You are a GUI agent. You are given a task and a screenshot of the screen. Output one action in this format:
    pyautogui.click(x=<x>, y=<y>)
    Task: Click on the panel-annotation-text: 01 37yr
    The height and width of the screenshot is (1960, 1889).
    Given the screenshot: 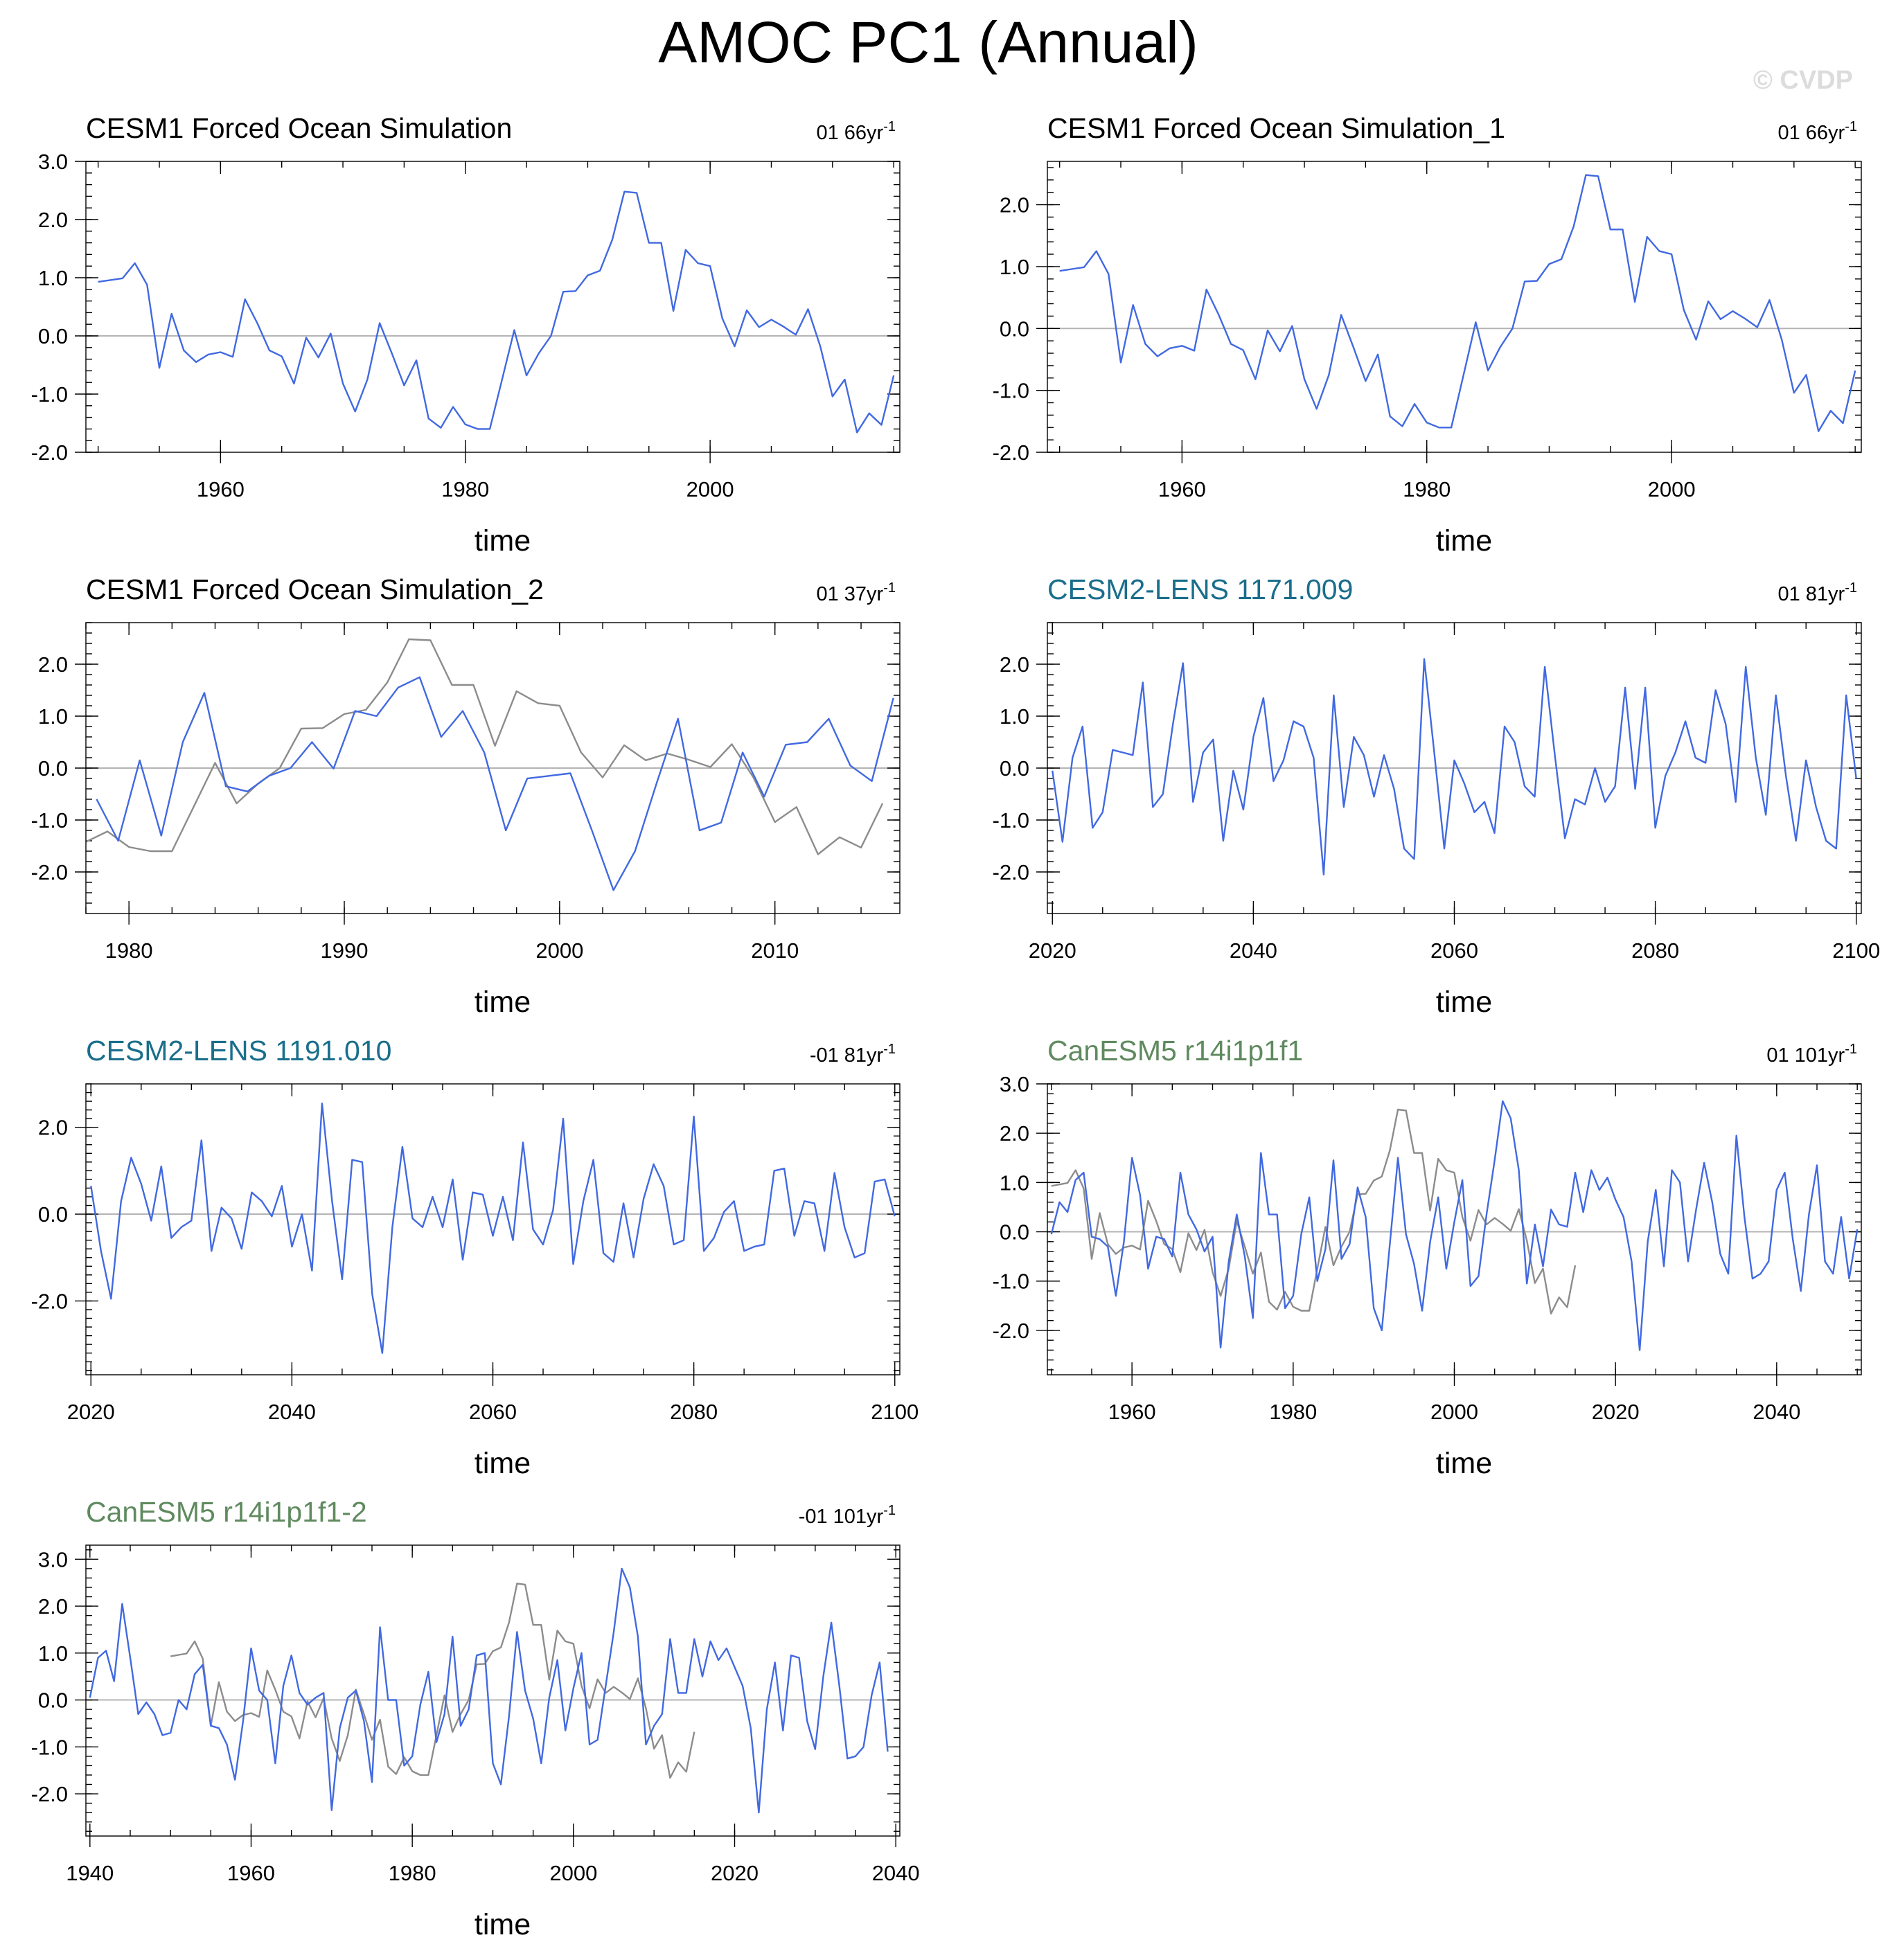 What is the action you would take?
    pyautogui.click(x=850, y=594)
    